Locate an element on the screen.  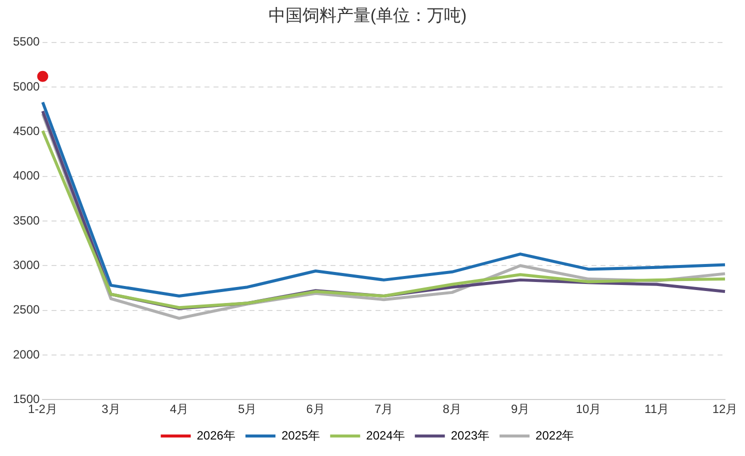
legend-label: 2024年 is located at coordinates (385, 435).